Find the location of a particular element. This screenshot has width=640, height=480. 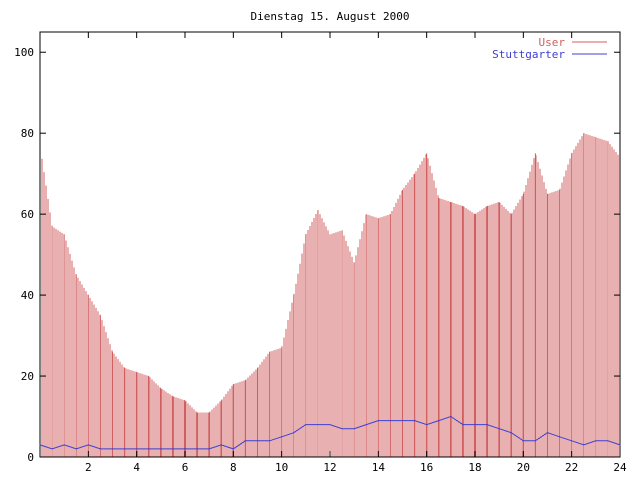

y-tick-label: 80 is located at coordinates (27, 133).